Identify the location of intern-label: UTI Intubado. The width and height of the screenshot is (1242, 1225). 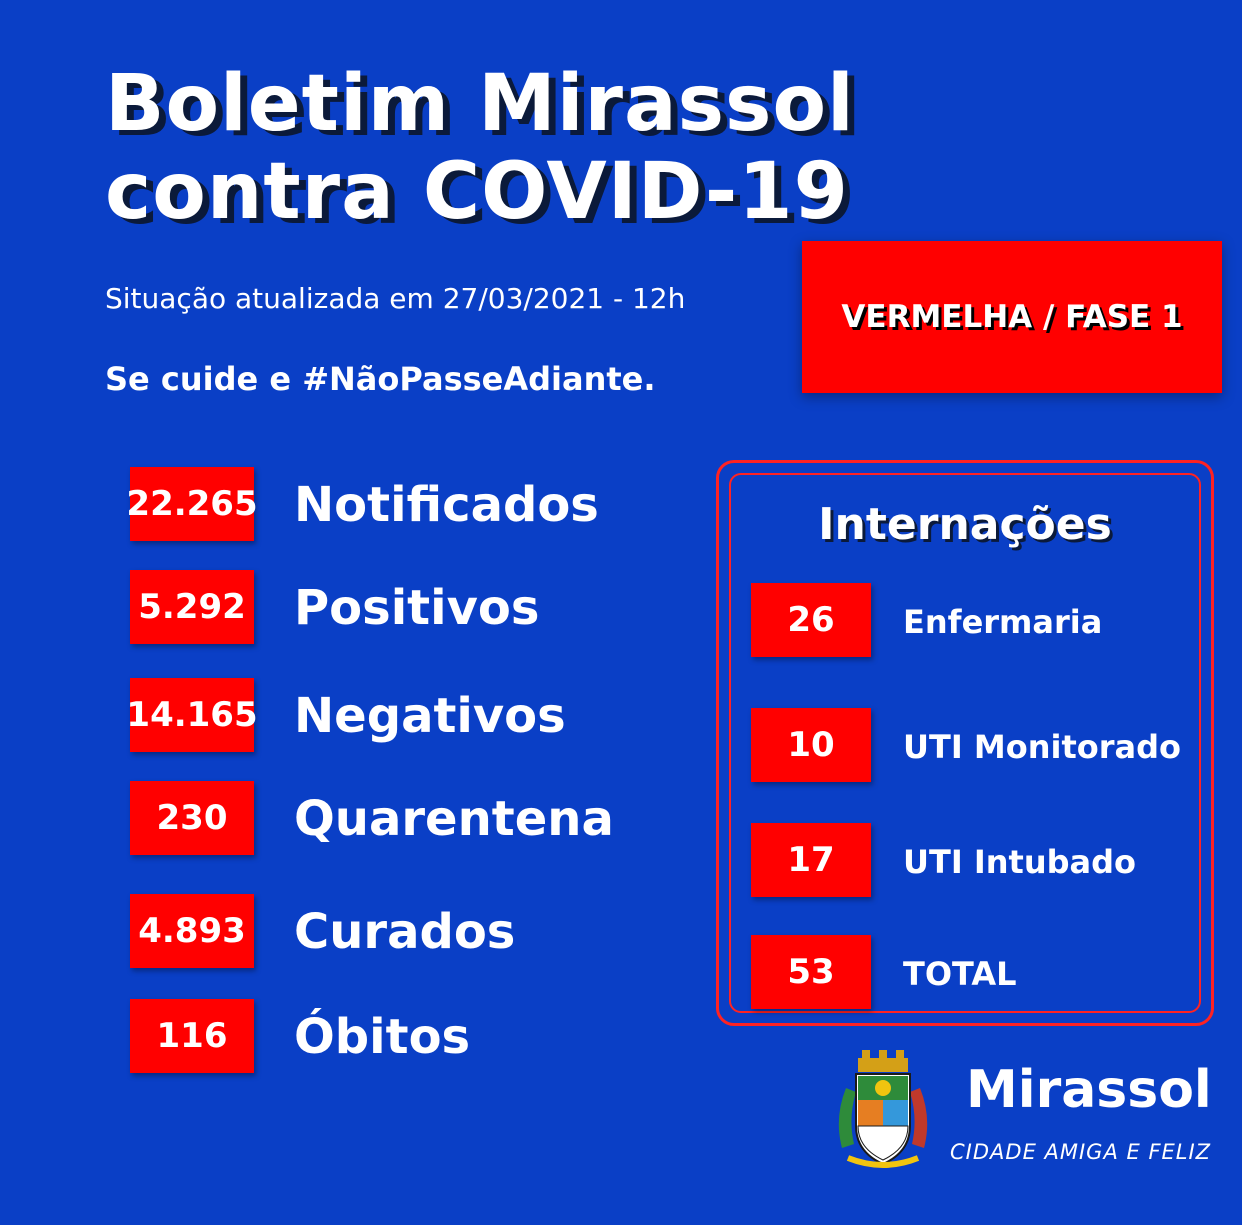
(1020, 862).